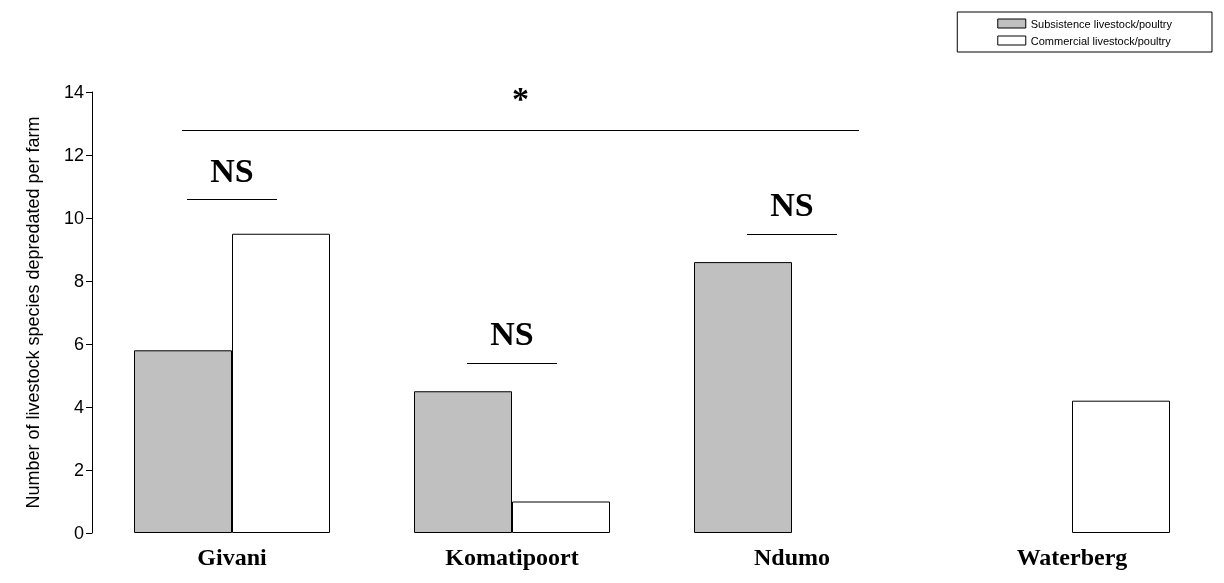 This screenshot has width=1224, height=583. What do you see at coordinates (512, 557) in the screenshot?
I see `x-tick-label: Komatipoort` at bounding box center [512, 557].